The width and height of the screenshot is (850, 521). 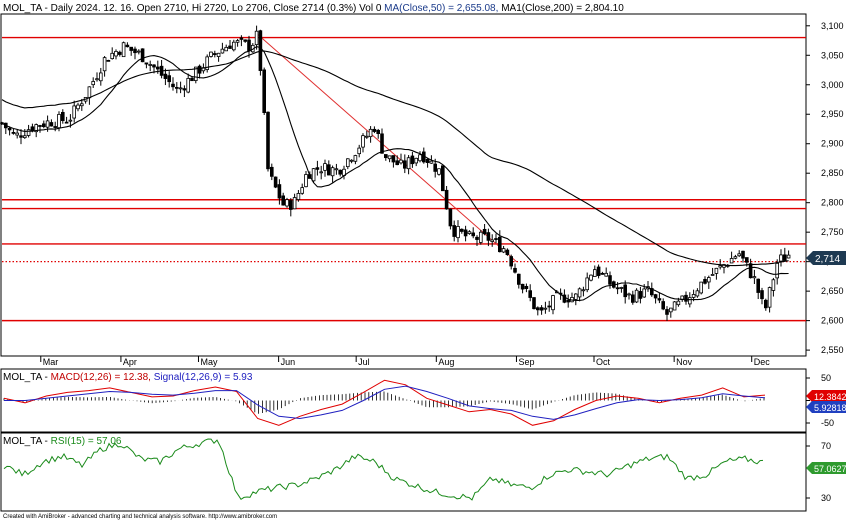 I want to click on signal-label: Signal(12,26,9) = 5.93, so click(x=203, y=377).